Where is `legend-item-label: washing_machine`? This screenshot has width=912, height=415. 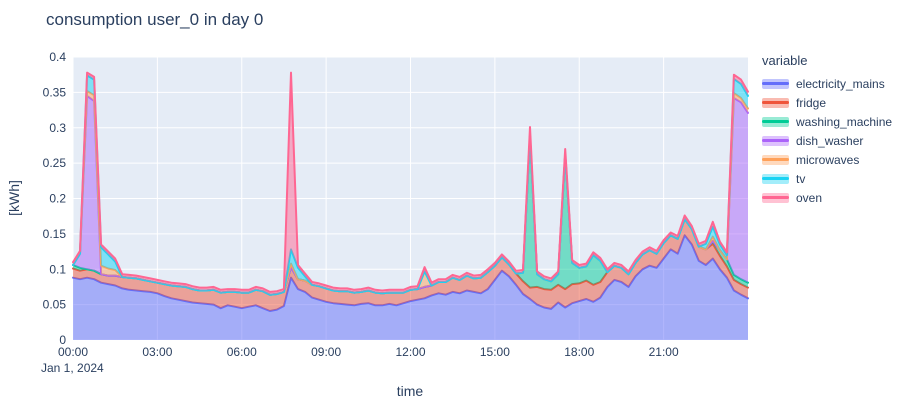 legend-item-label: washing_machine is located at coordinates (844, 121).